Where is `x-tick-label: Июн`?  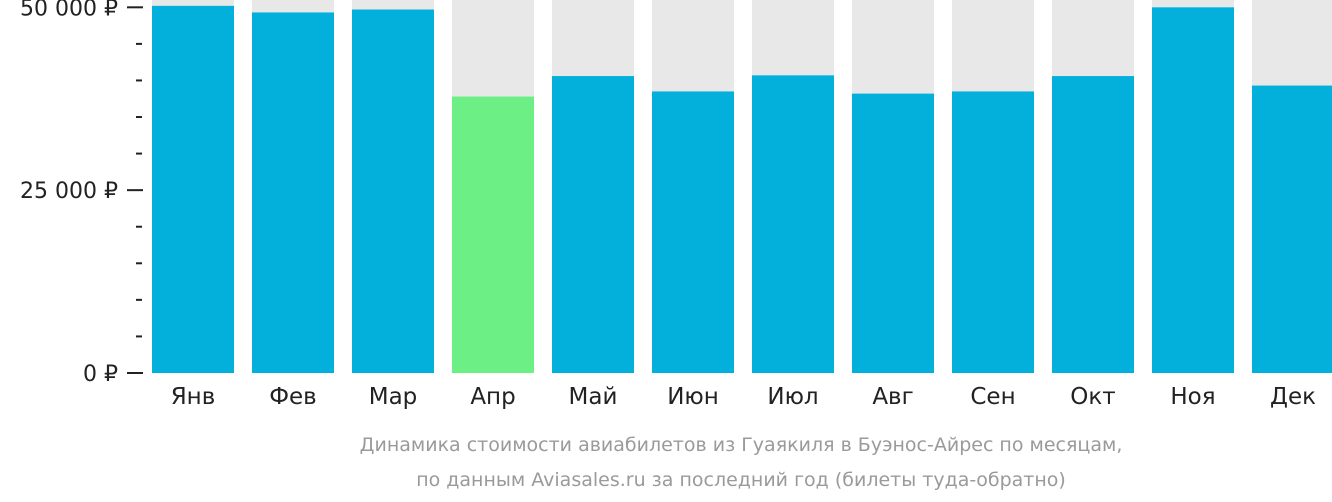
x-tick-label: Июн is located at coordinates (693, 397).